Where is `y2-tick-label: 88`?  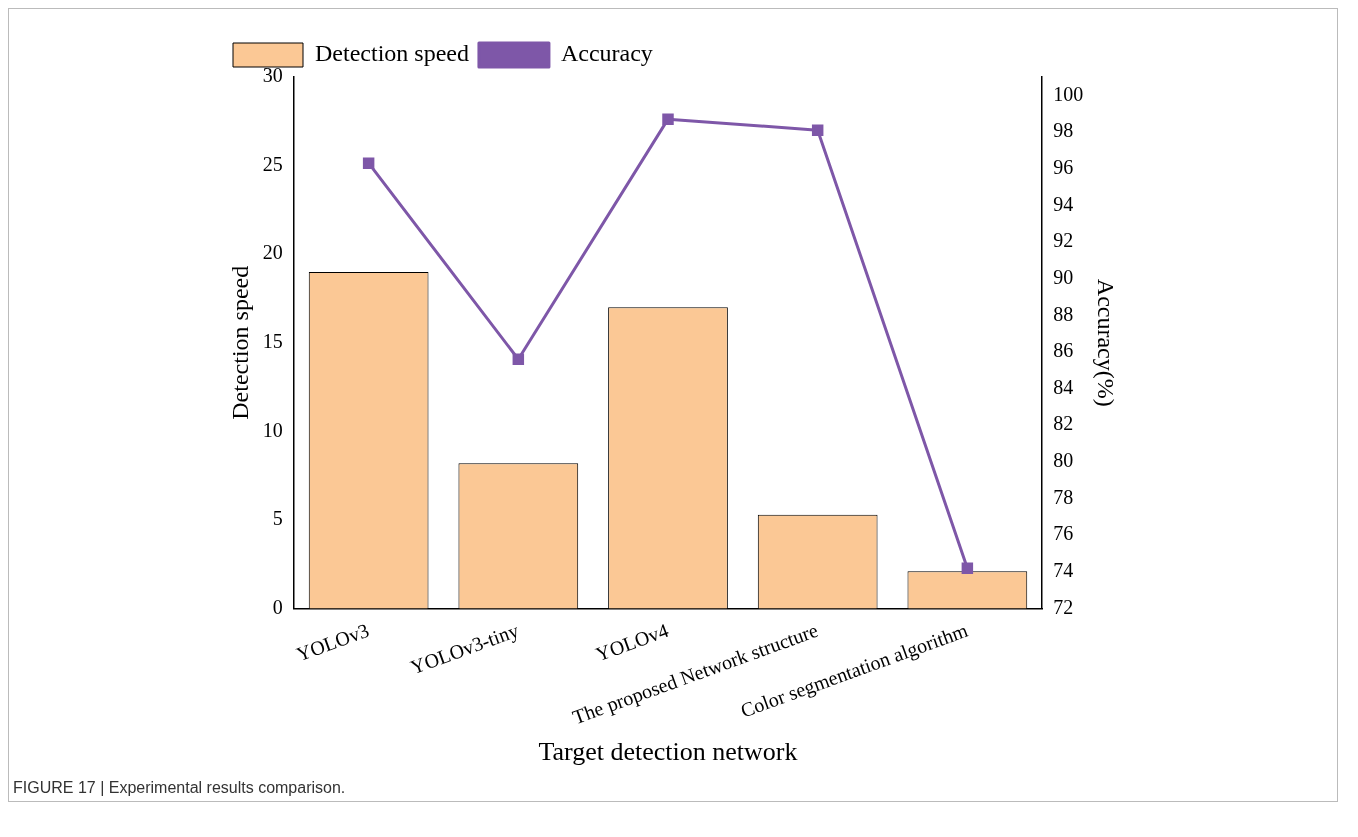
y2-tick-label: 88 is located at coordinates (1063, 313).